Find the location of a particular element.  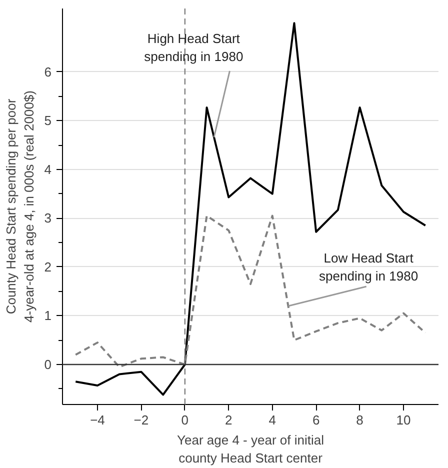

y-tick-label: 6 is located at coordinates (48, 72).